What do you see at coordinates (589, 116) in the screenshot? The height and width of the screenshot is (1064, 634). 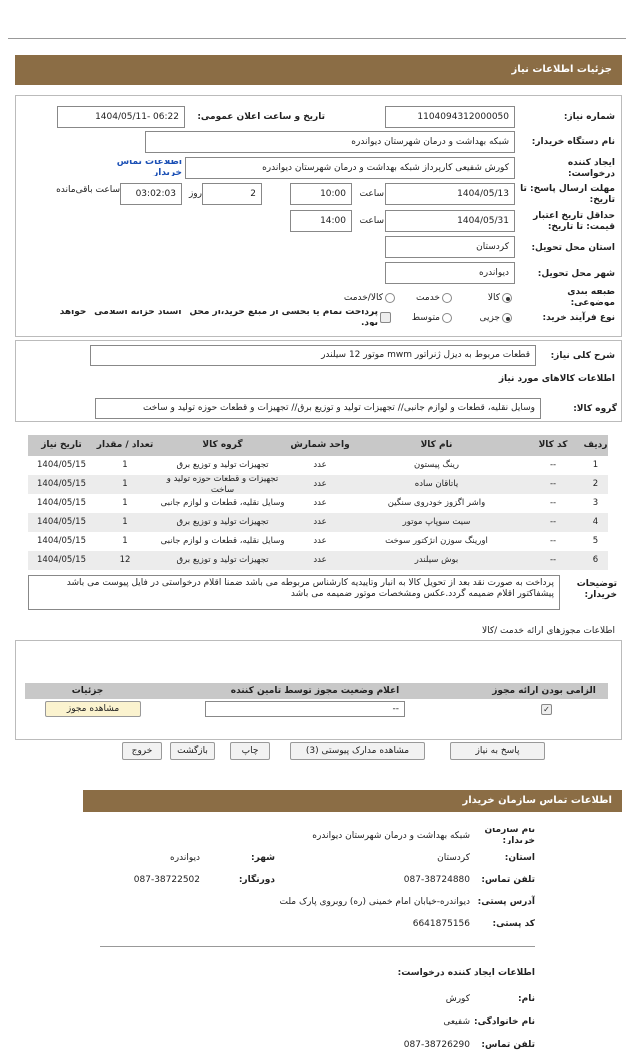 I see `field-label: شماره نیاز:` at bounding box center [589, 116].